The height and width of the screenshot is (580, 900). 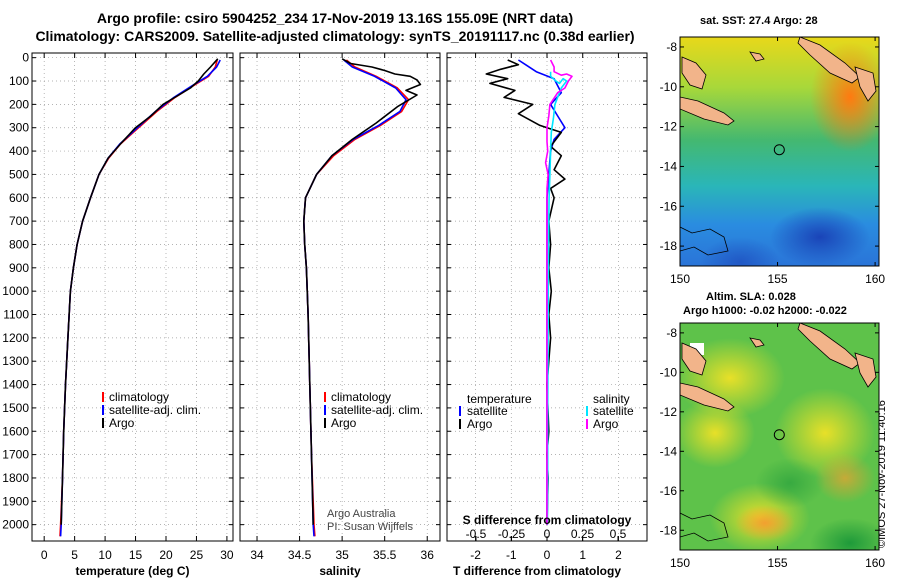 I want to click on x-tick-label: 1, so click(x=582, y=555).